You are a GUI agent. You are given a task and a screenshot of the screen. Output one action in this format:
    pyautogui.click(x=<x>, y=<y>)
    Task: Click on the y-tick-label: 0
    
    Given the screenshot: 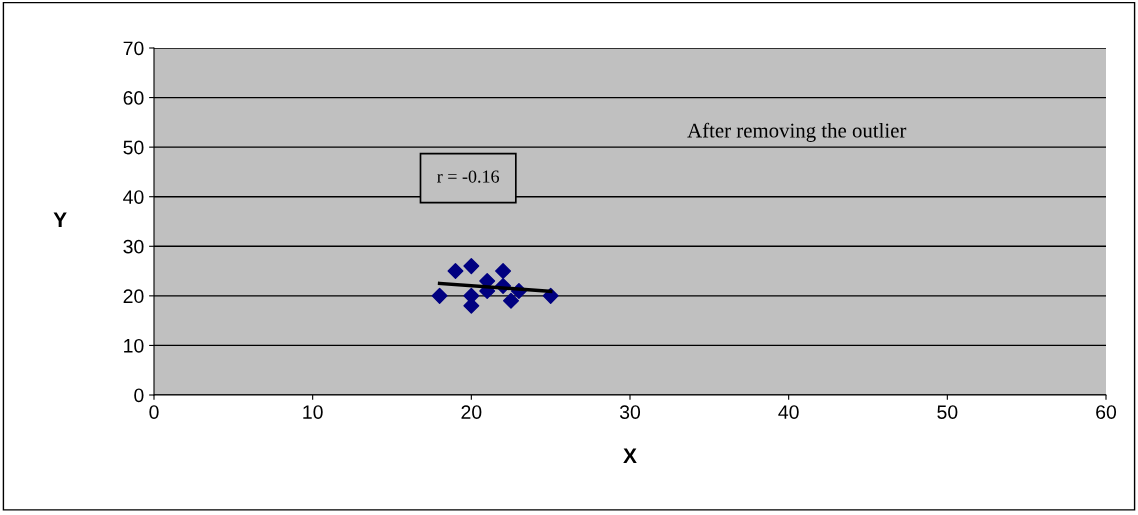 What is the action you would take?
    pyautogui.click(x=139, y=395)
    